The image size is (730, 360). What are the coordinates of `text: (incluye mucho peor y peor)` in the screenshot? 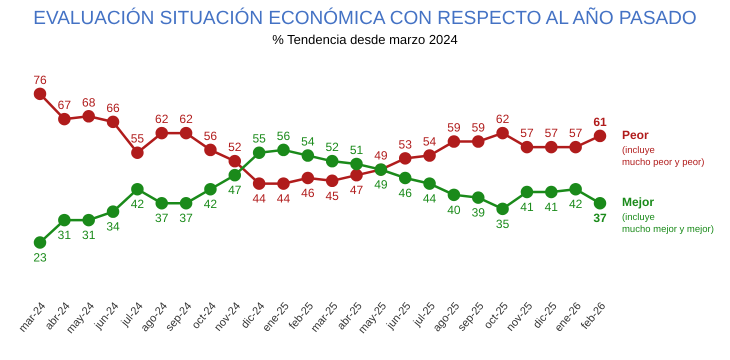 It's located at (663, 156).